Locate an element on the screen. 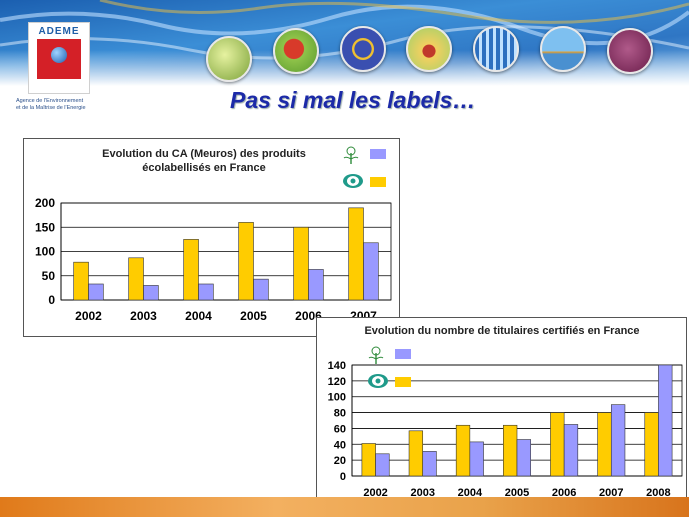  france-map-theme-icon is located at coordinates (296, 51).